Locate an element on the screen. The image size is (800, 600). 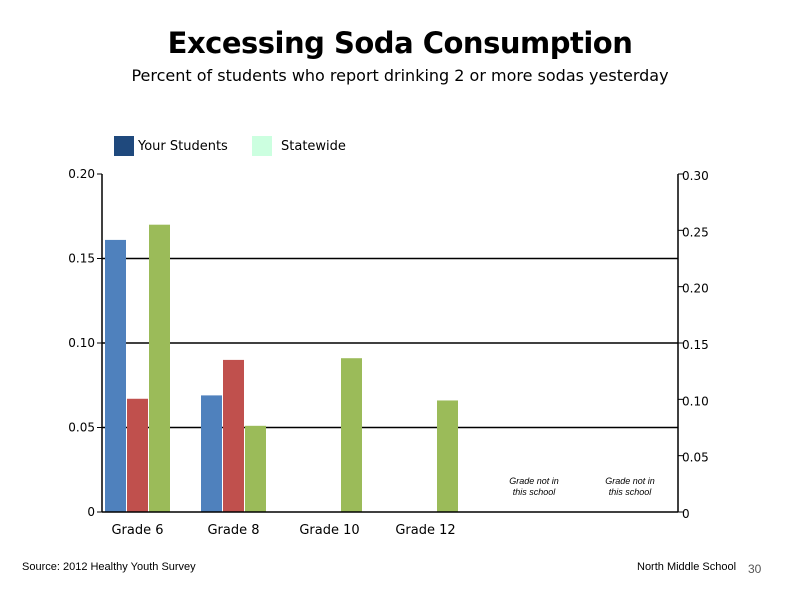
legend-item-statewide: Statewide is located at coordinates (299, 146).